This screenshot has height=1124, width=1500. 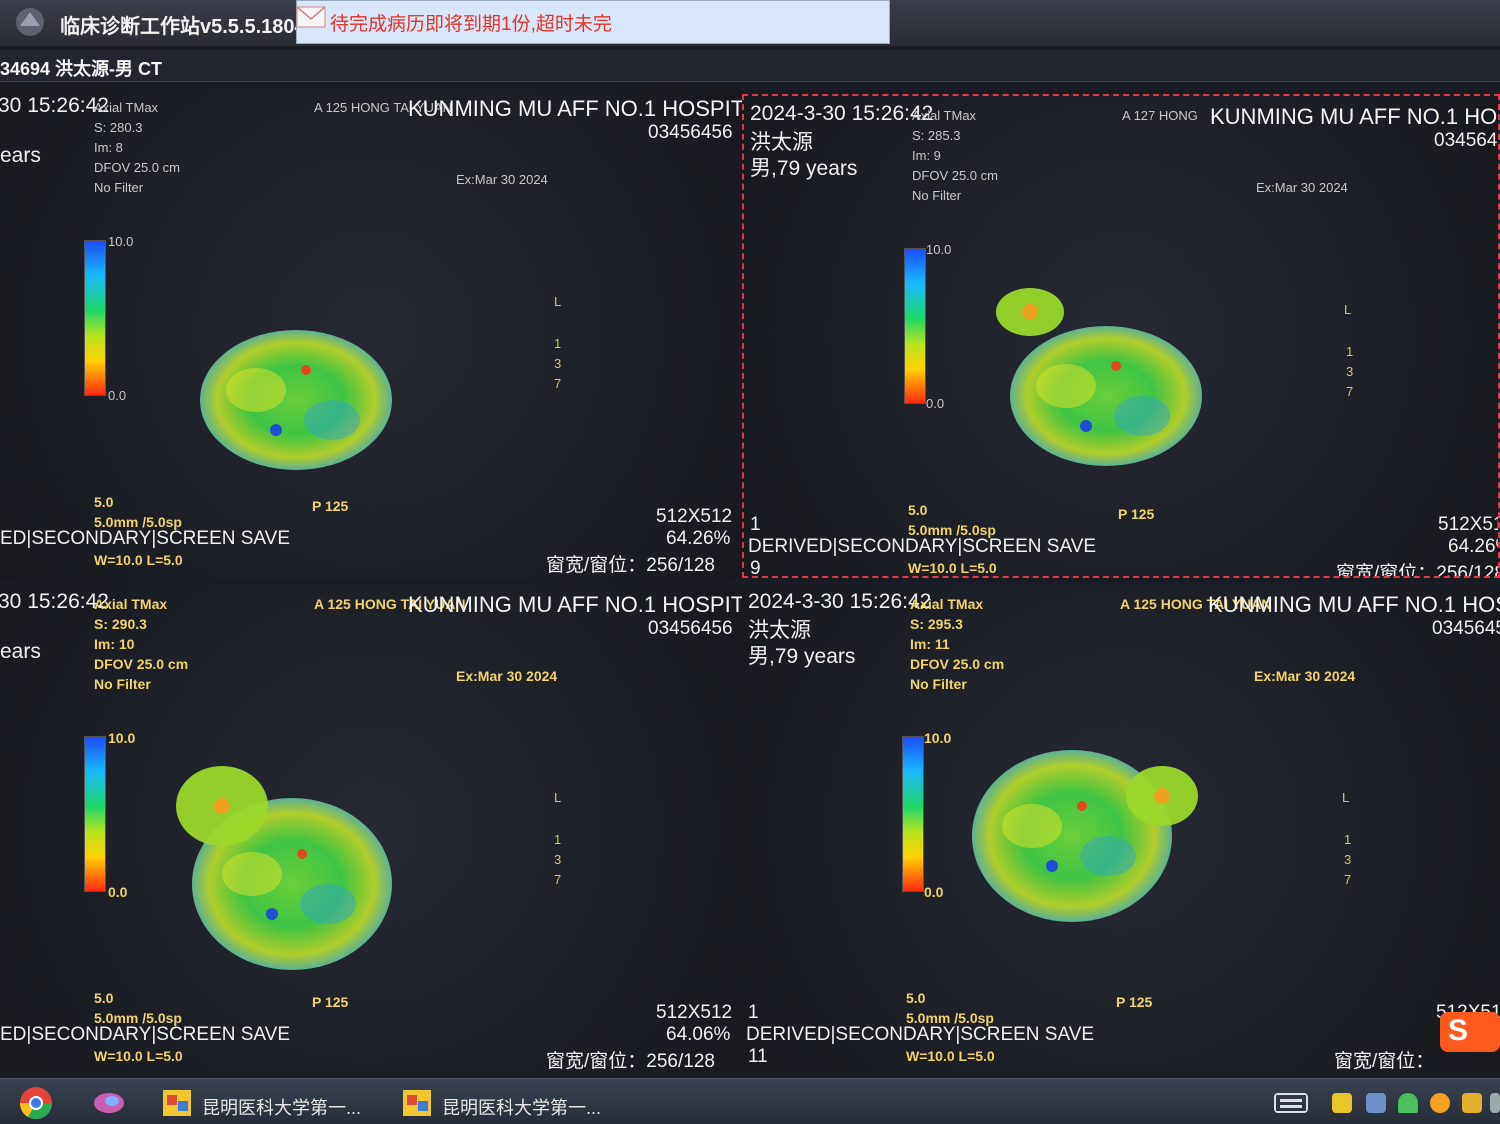 What do you see at coordinates (802, 656) in the screenshot?
I see `patient-sex-age: 男,79 years` at bounding box center [802, 656].